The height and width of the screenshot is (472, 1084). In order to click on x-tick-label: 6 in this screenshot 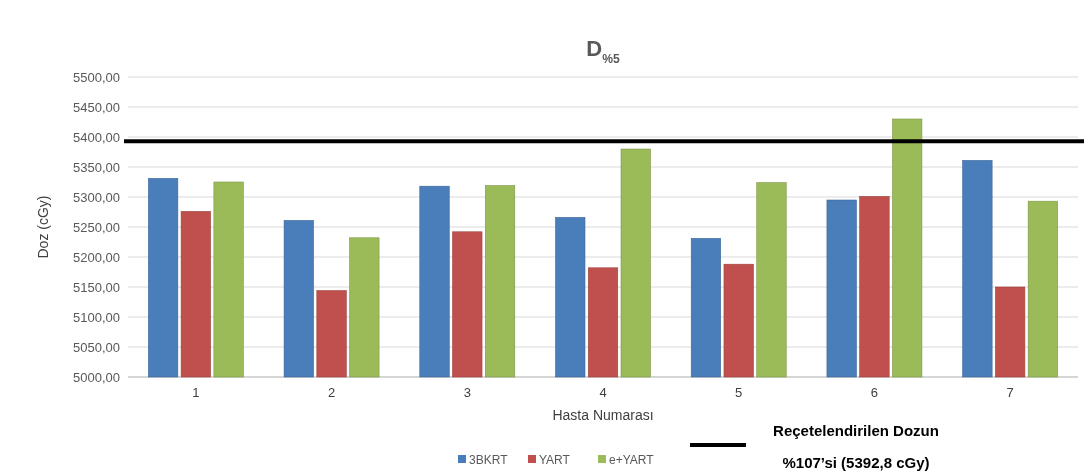, I will do `click(874, 392)`.